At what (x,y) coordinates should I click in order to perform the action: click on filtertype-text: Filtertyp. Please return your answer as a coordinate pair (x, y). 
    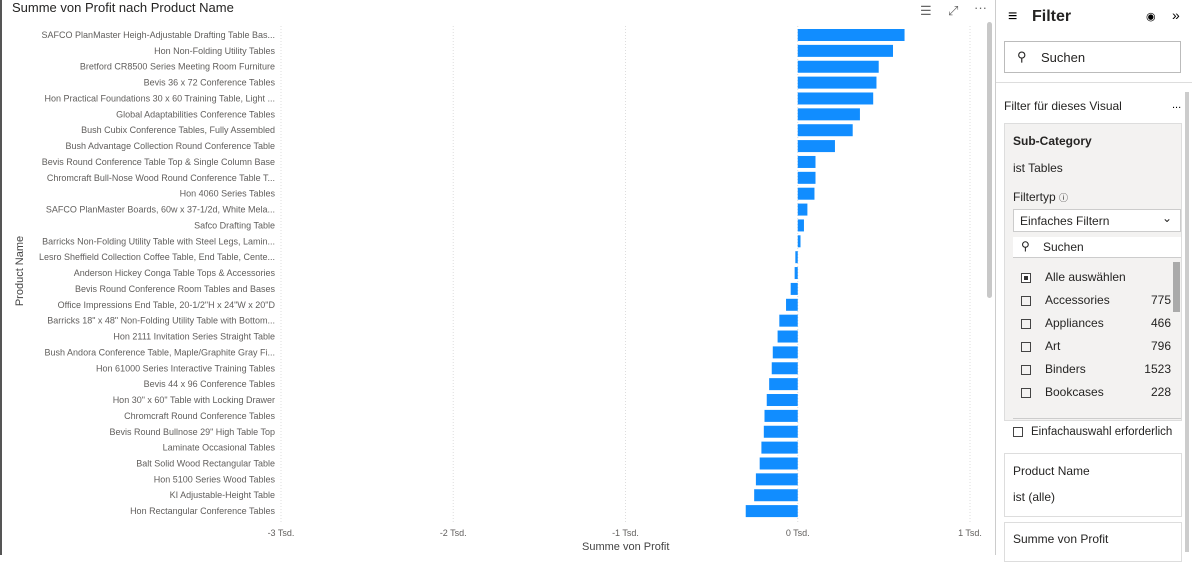
    Looking at the image, I should click on (1034, 197).